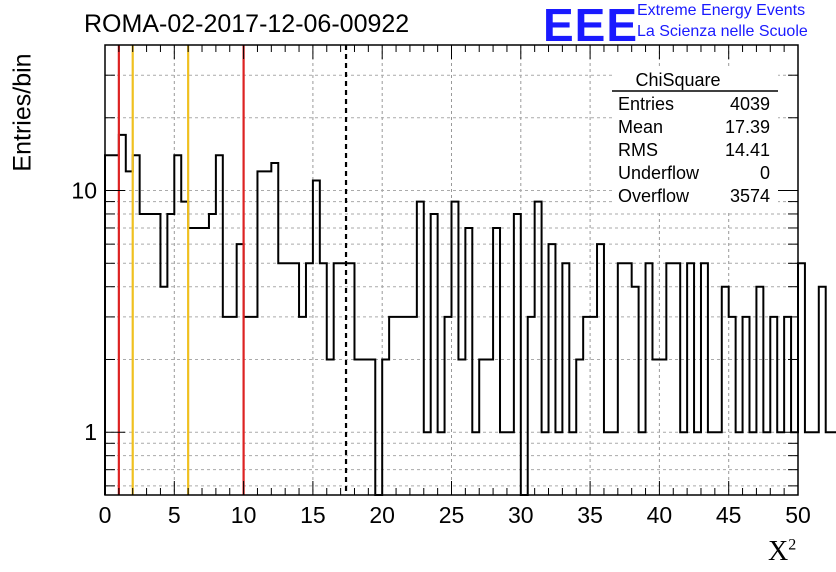 Image resolution: width=836 pixels, height=572 pixels. Describe the element at coordinates (660, 515) in the screenshot. I see `x-tick-label: 40` at that location.